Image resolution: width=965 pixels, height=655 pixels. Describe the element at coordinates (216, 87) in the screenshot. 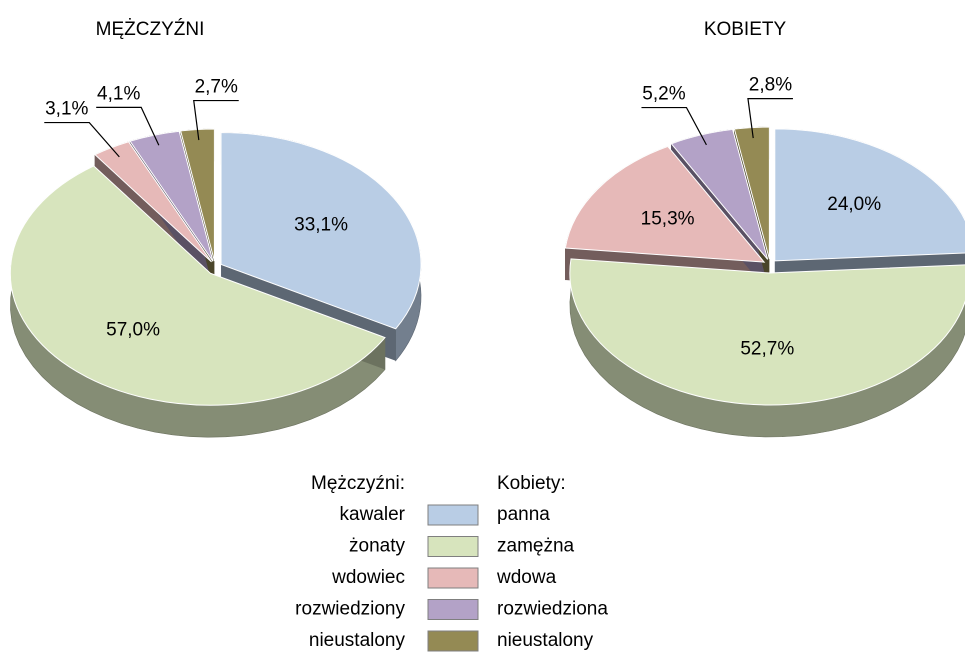

I see `data-label: 2,7%` at that location.